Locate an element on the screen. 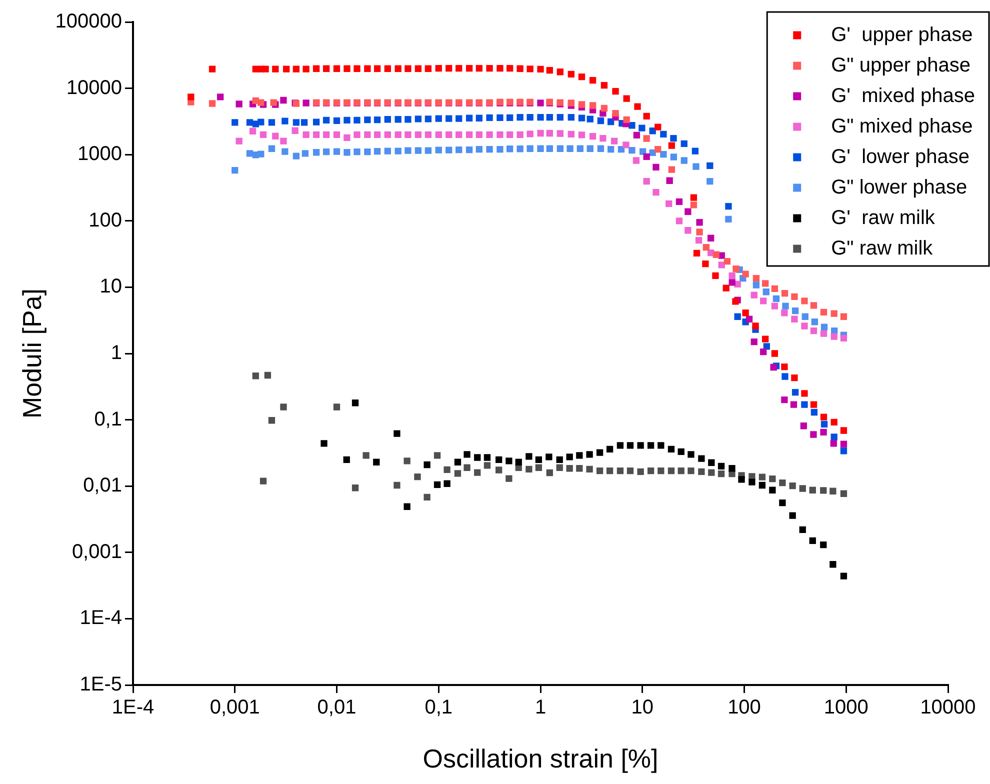 The image size is (990, 784). x-tick-label: 1 is located at coordinates (540, 707).